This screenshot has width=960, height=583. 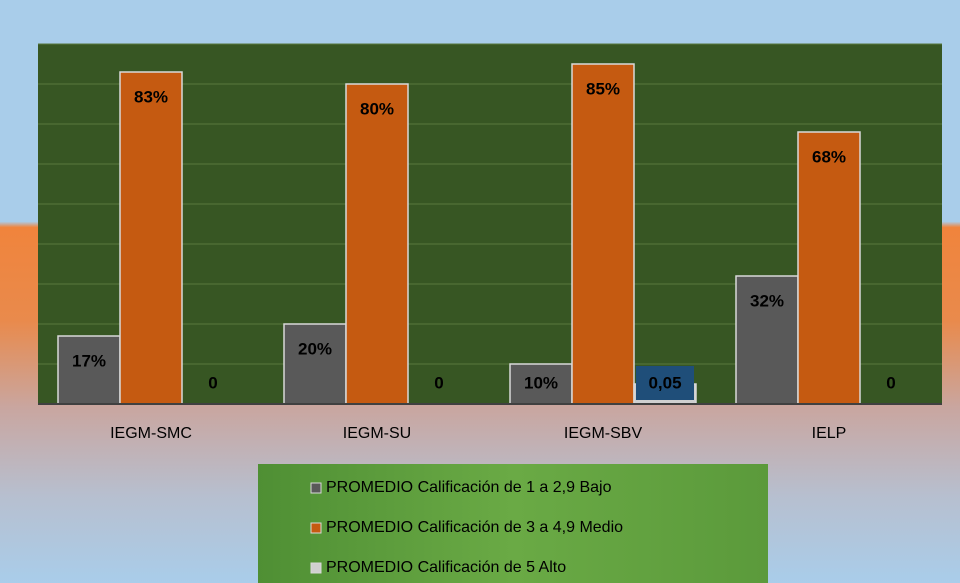 I want to click on data-label: 17%, so click(x=89, y=360).